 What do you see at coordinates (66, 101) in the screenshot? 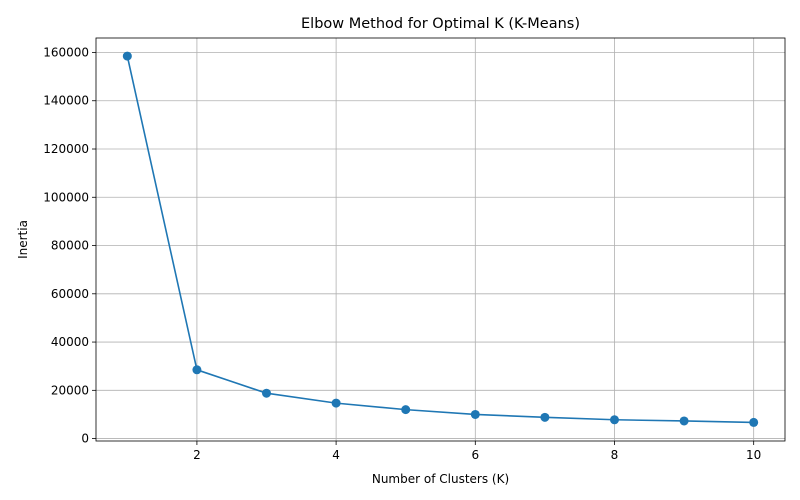
I see `y-tick-label: 140000` at bounding box center [66, 101].